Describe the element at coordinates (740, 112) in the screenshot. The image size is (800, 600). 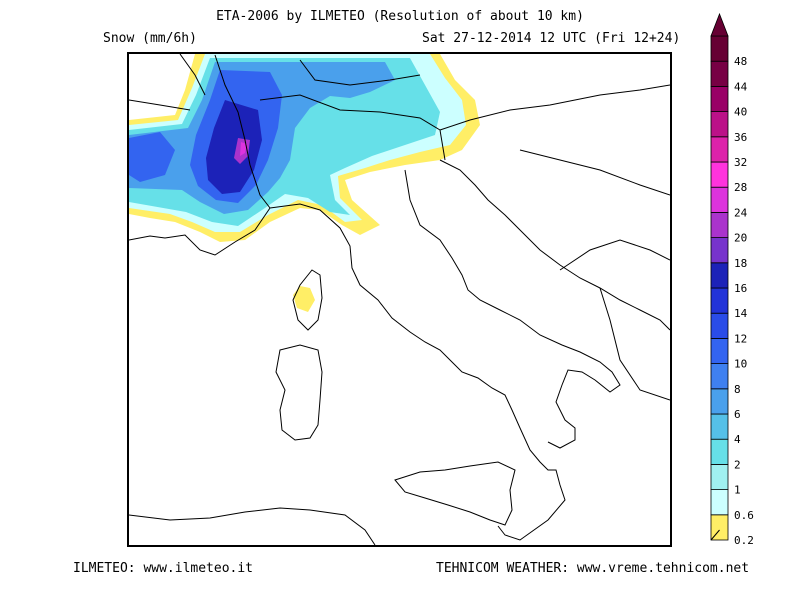
I see `legend-label-40: 40` at that location.